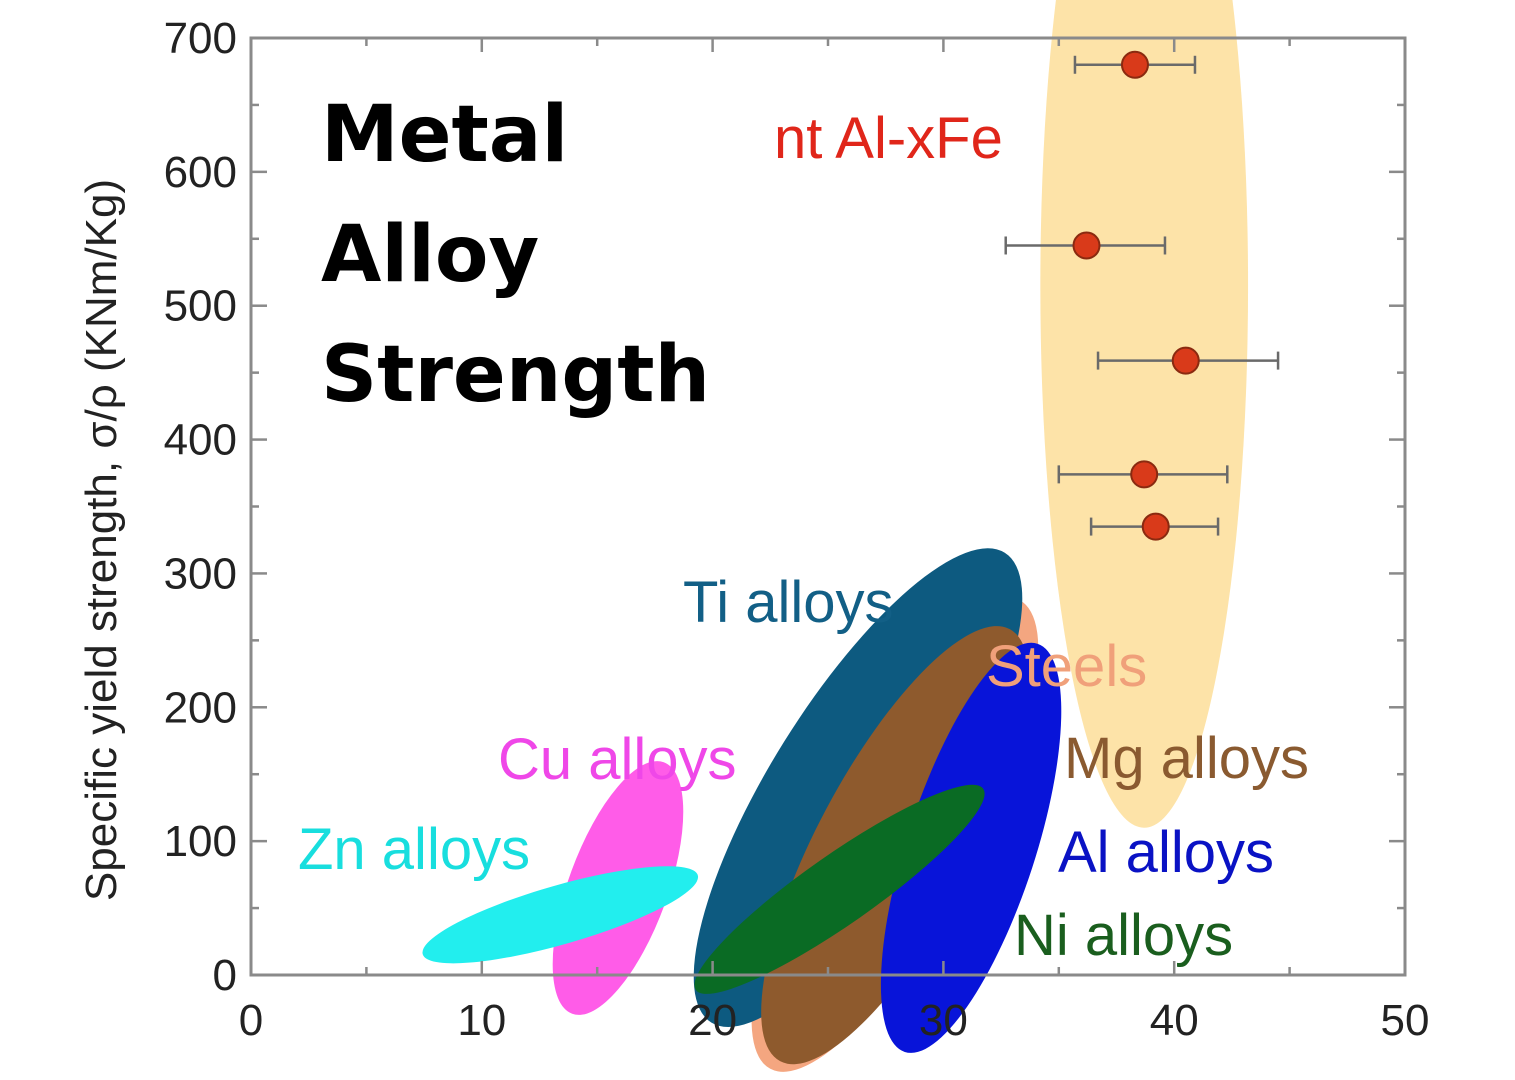 The width and height of the screenshot is (1515, 1080). I want to click on y-tick-label: 600, so click(200, 172).